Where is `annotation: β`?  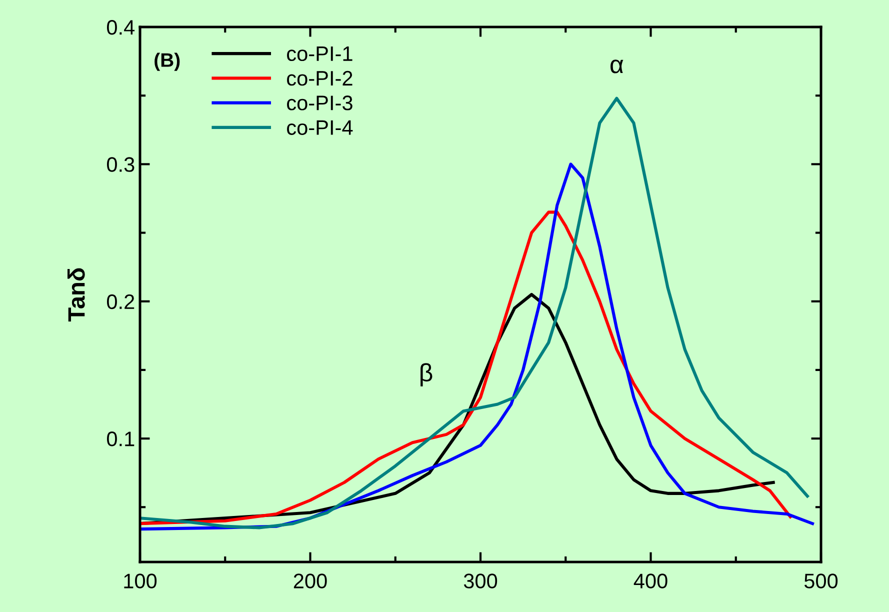 annotation: β is located at coordinates (426, 374).